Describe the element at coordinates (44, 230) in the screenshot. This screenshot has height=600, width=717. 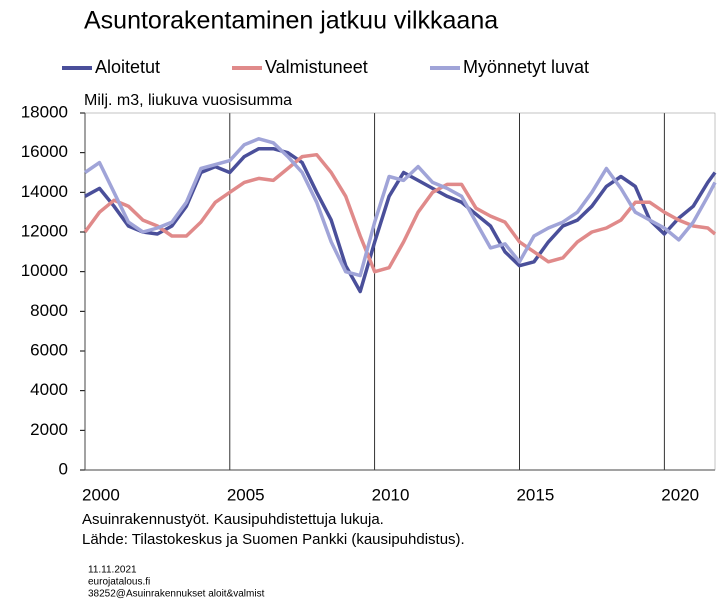
I see `y-tick-label: 12000` at that location.